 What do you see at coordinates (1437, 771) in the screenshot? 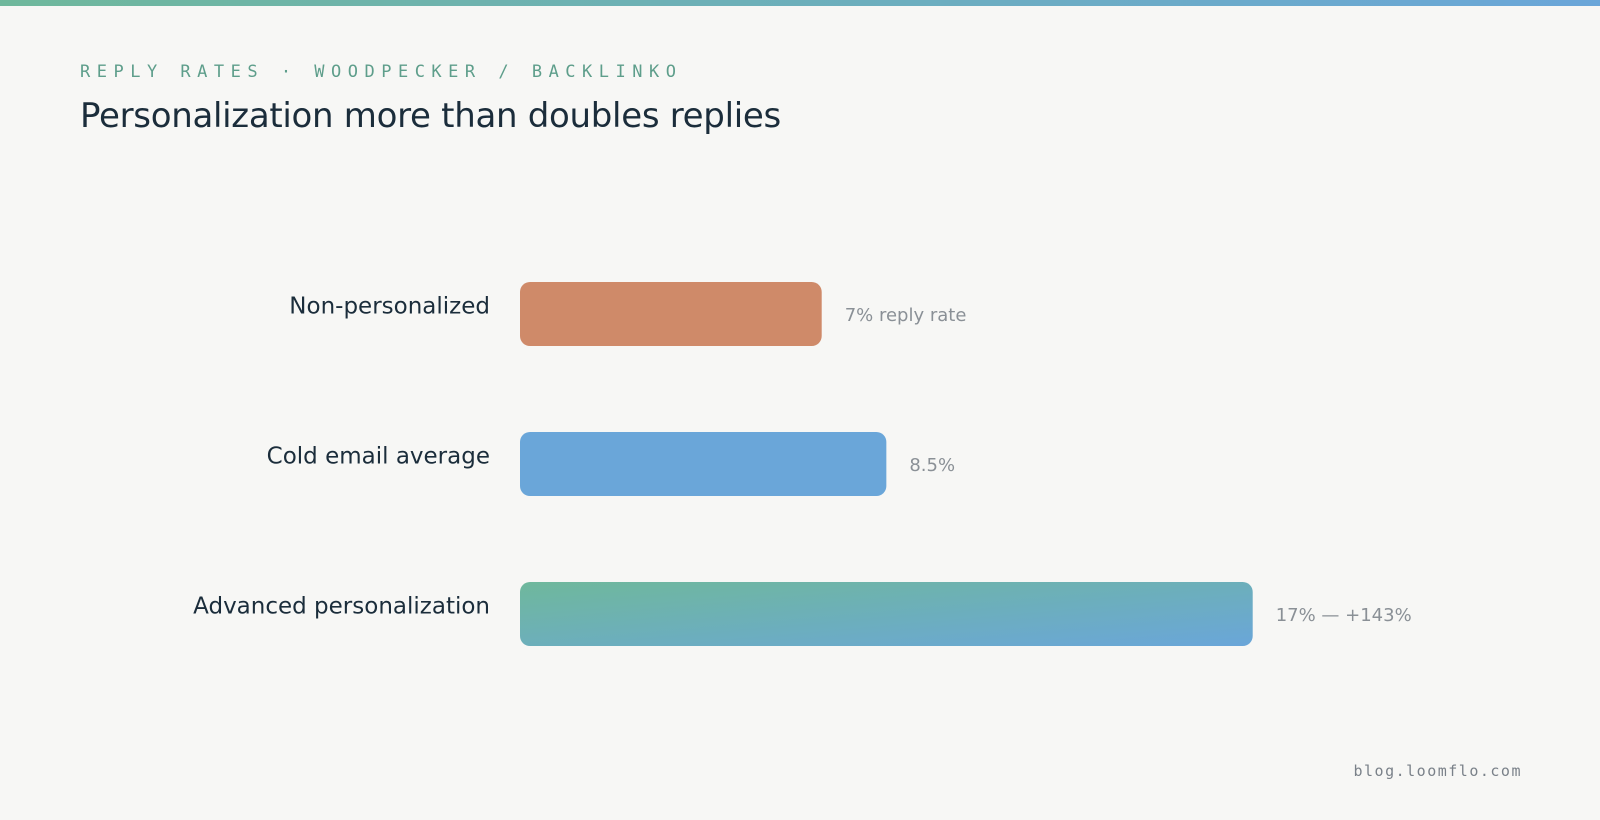
I see `footer-site-url: blog.loomflo.com` at bounding box center [1437, 771].